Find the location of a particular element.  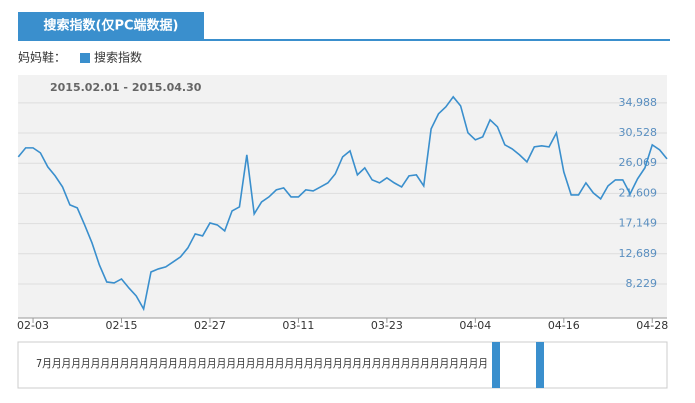

tab is located at coordinates (111, 26).